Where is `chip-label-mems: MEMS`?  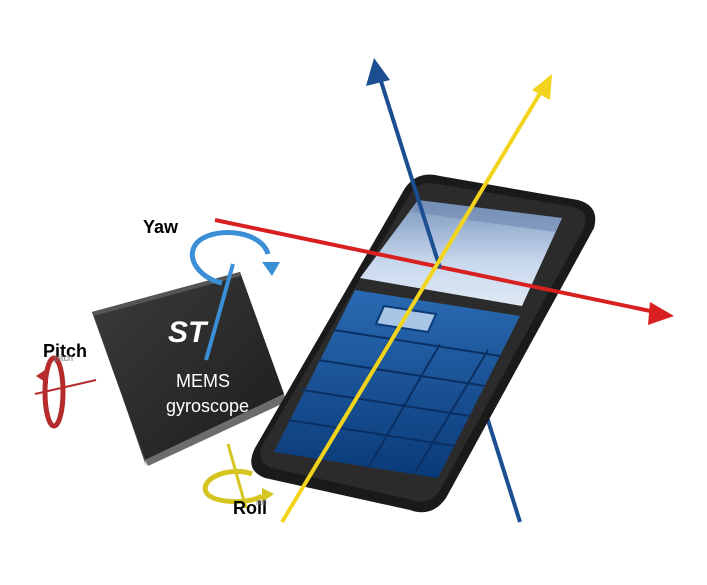
chip-label-mems: MEMS is located at coordinates (203, 381).